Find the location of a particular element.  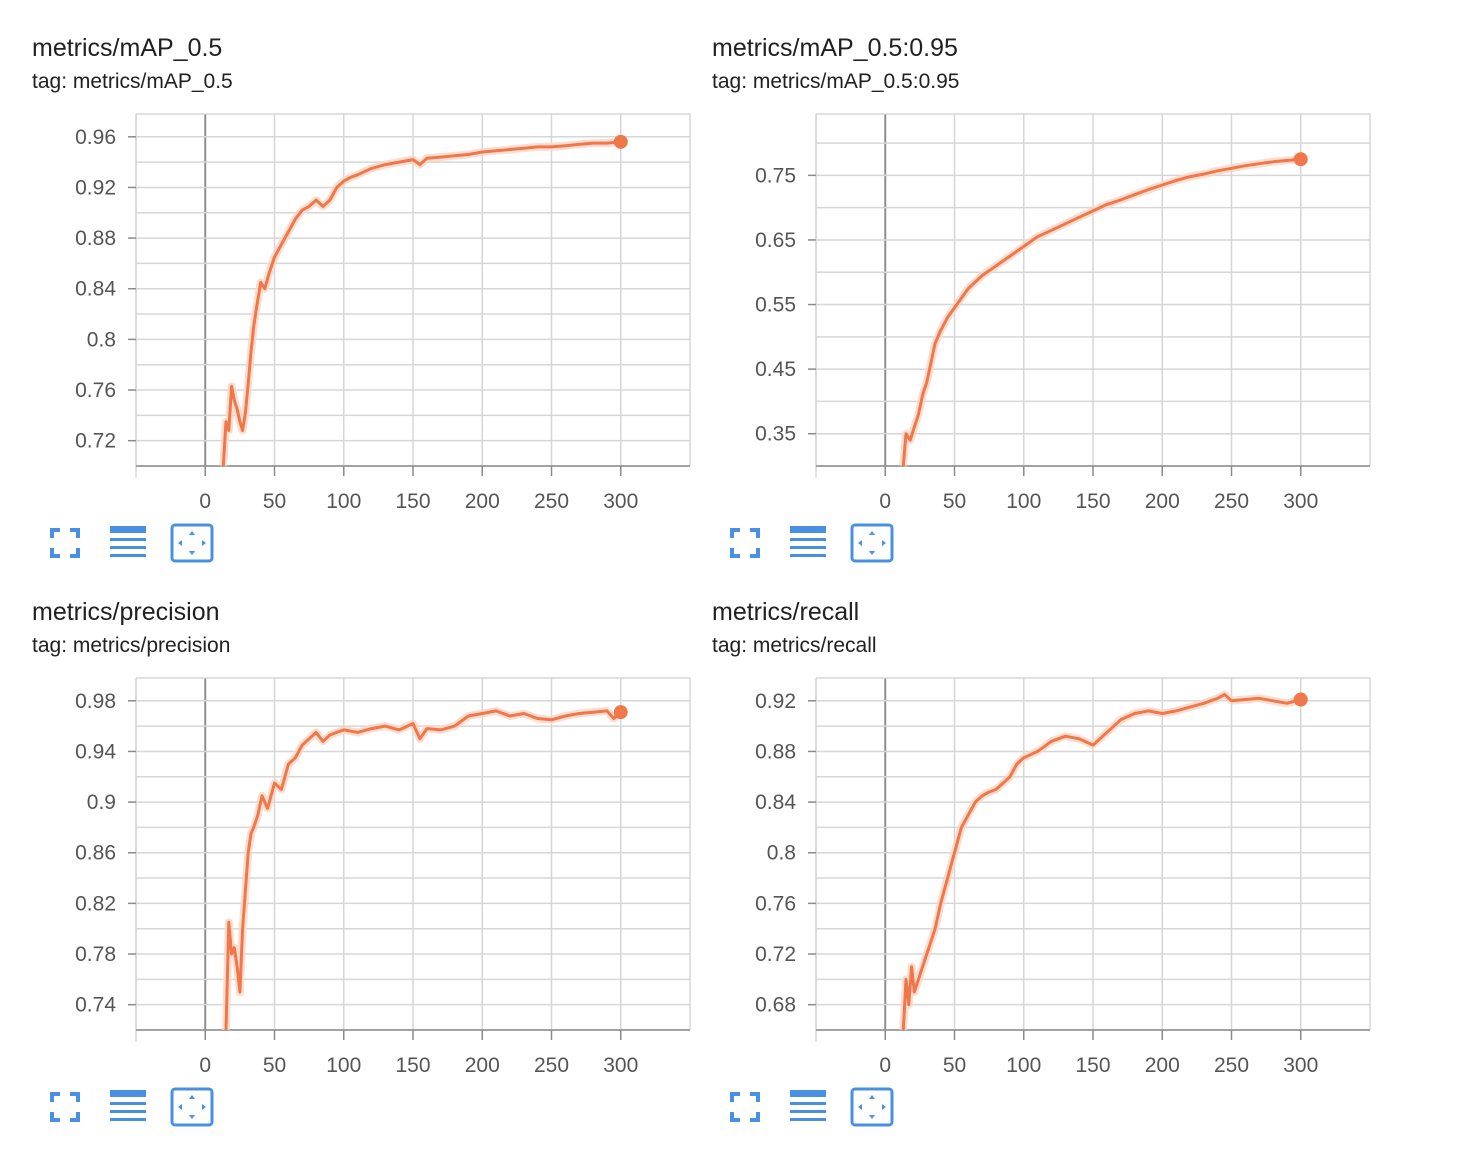

card-title: metrics/precision is located at coordinates (126, 612).